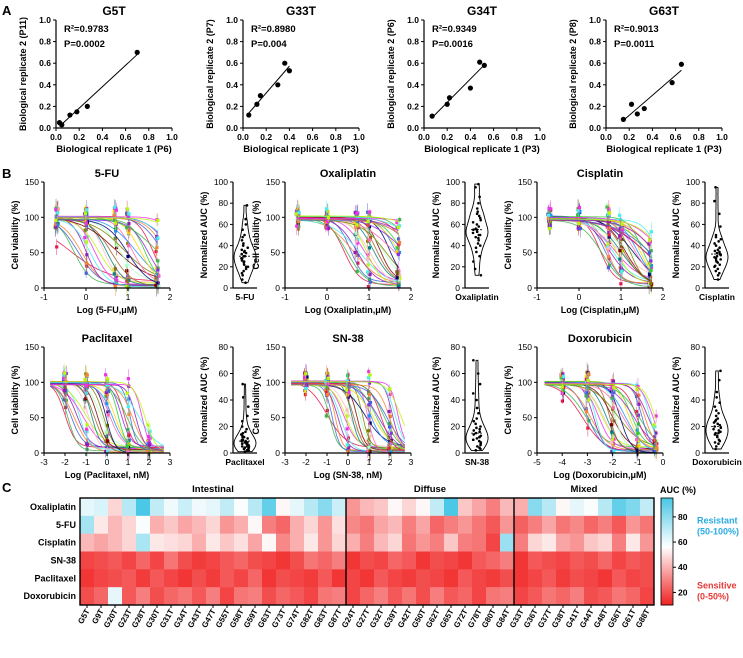 The height and width of the screenshot is (658, 743). Describe the element at coordinates (336, 137) in the screenshot. I see `x-tick-label: 0.8` at that location.